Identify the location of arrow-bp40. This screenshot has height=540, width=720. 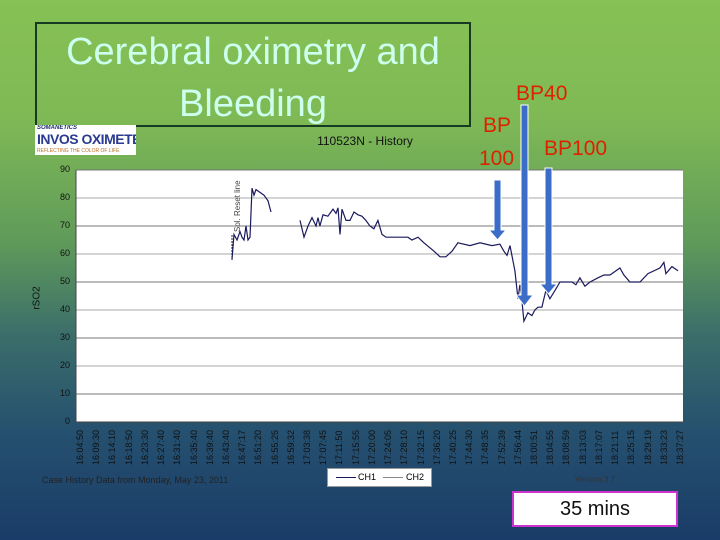
(524, 205).